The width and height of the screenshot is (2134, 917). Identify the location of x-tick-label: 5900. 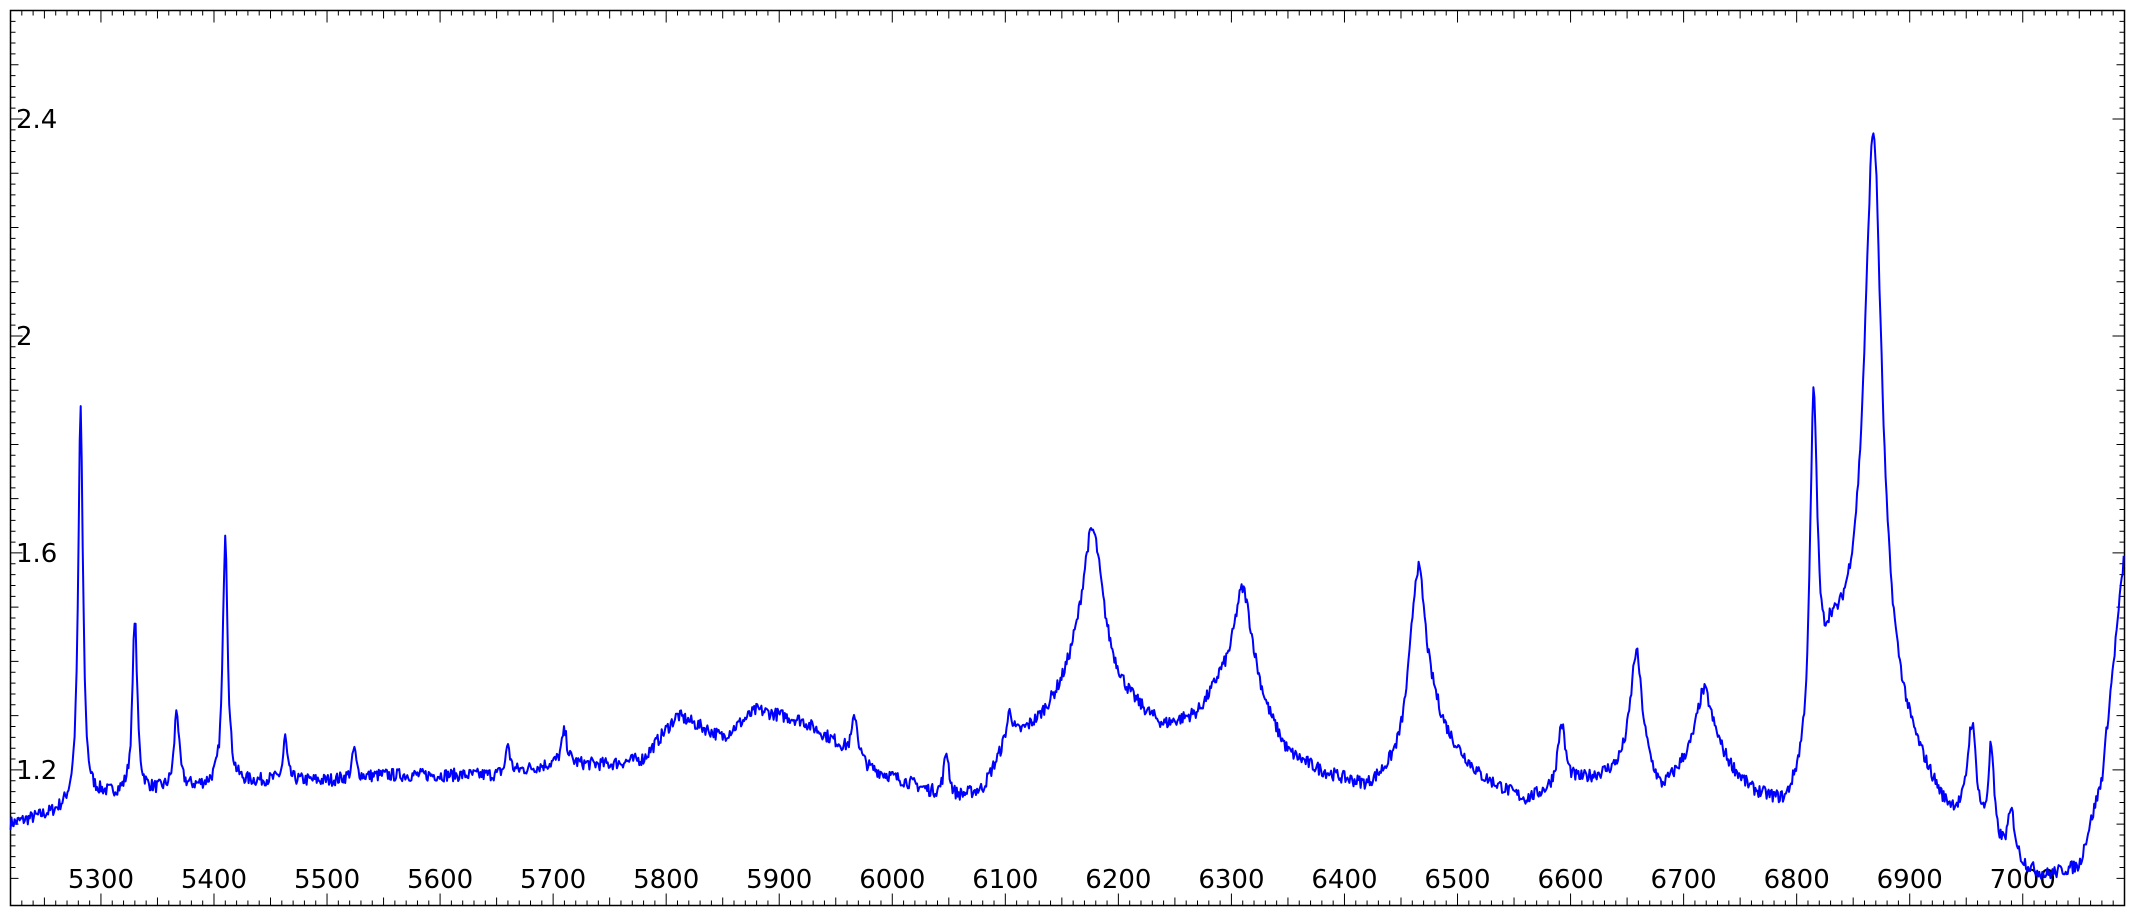
(779, 880).